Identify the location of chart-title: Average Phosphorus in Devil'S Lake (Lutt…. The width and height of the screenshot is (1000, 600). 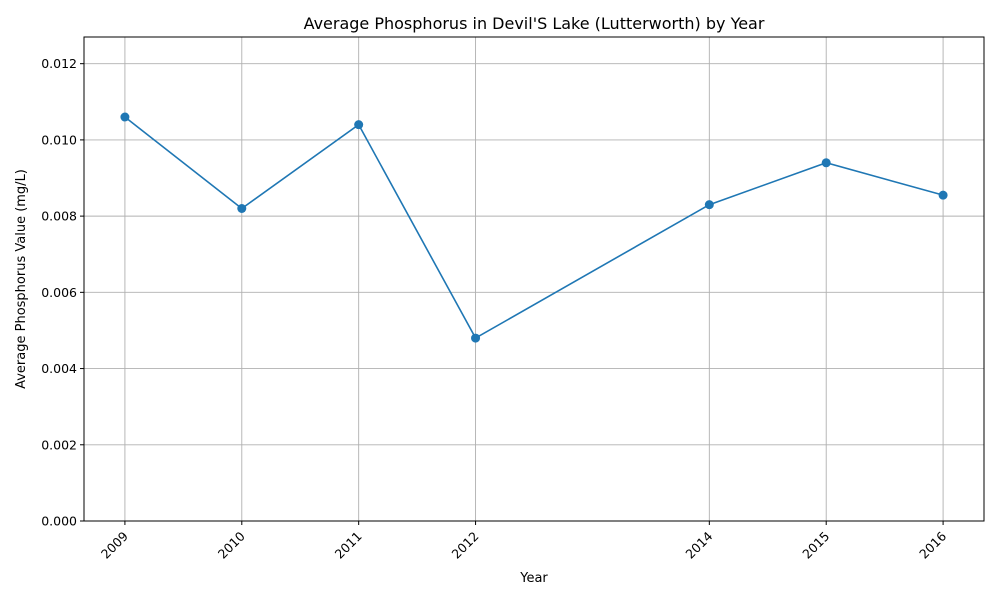
(534, 23).